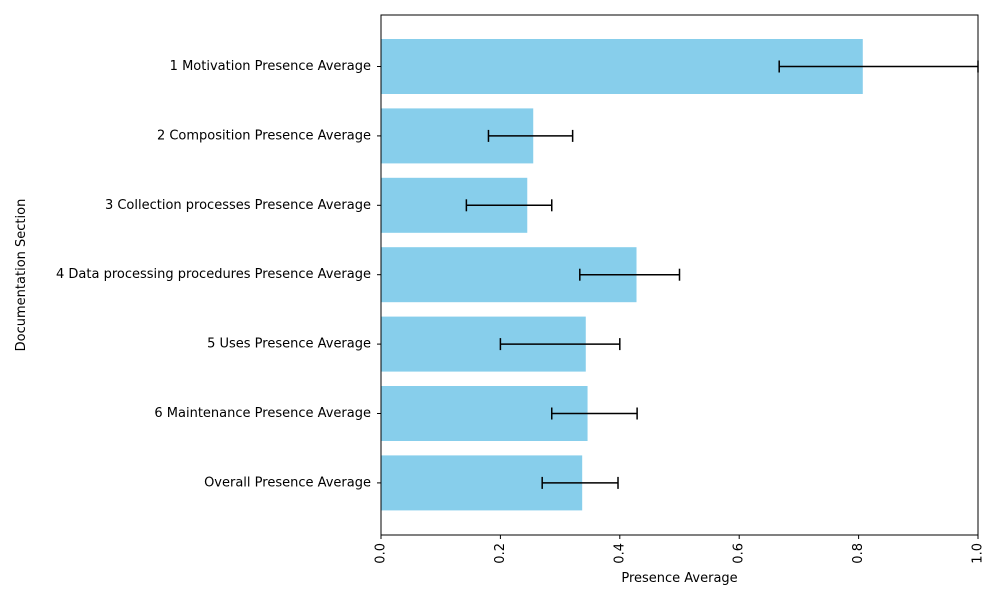  Describe the element at coordinates (238, 205) in the screenshot. I see `y-tick-label: 3 Collection processes Presence Average` at that location.